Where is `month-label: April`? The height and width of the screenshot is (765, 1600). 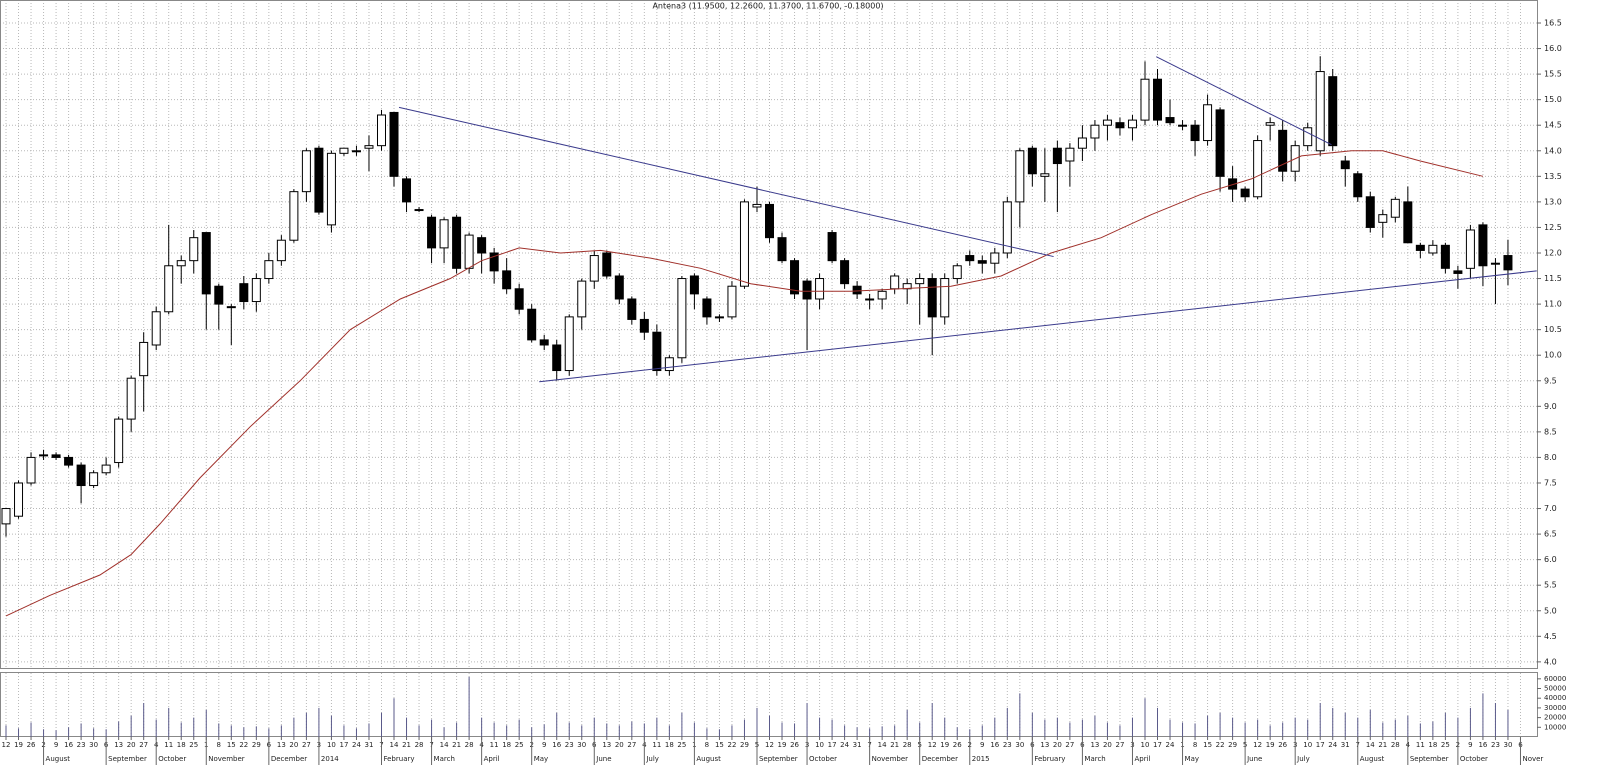 month-label: April is located at coordinates (492, 759).